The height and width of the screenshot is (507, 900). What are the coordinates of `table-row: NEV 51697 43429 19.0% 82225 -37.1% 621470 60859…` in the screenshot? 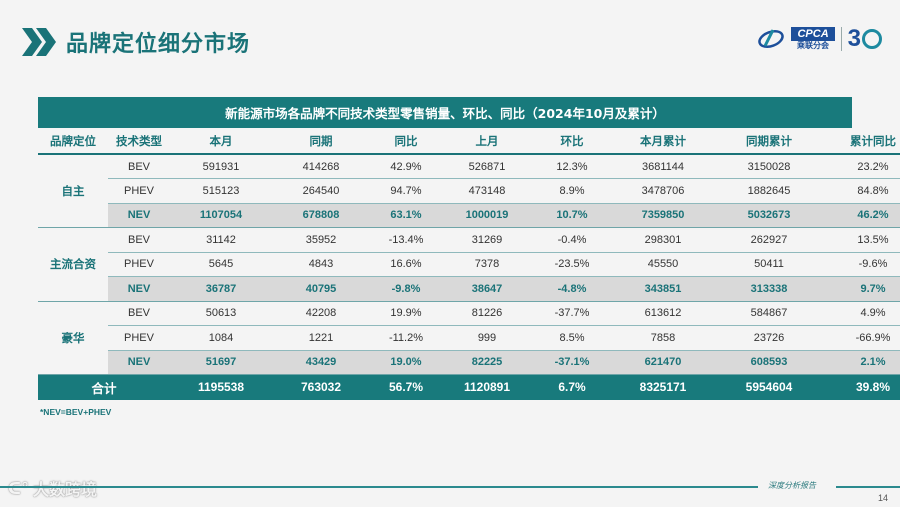 It's located at (469, 362).